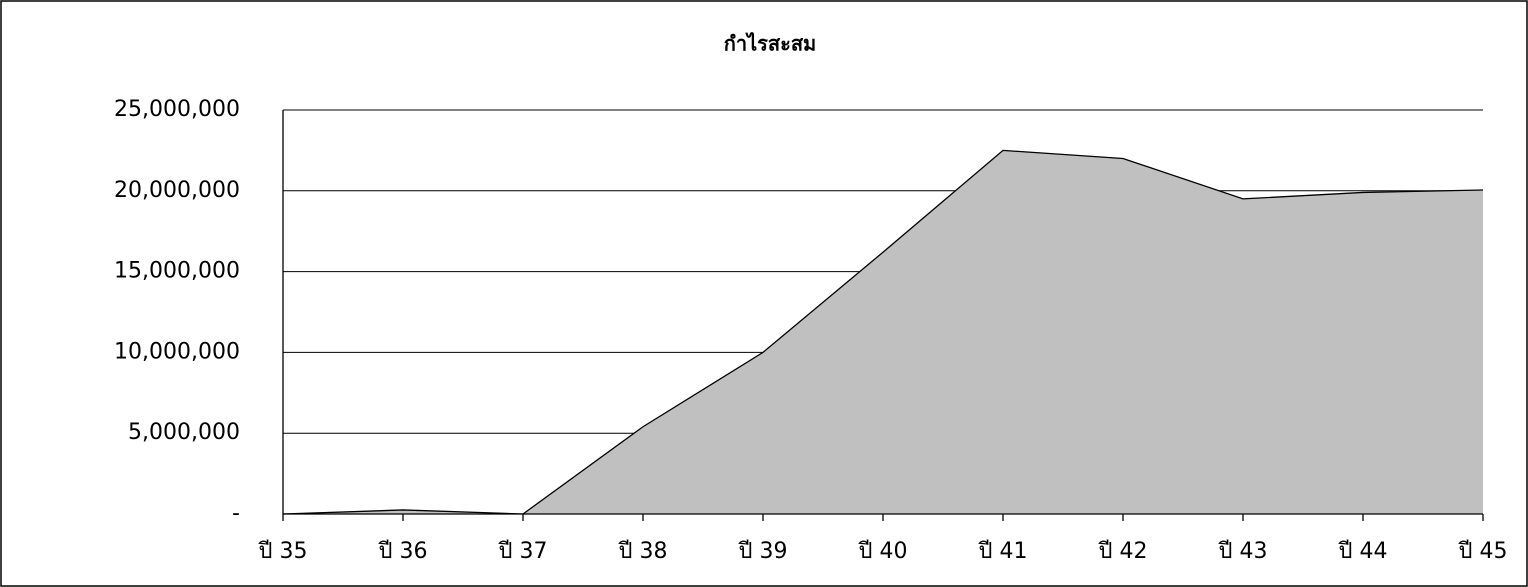  I want to click on x-tick-label: ปี 39, so click(762, 551).